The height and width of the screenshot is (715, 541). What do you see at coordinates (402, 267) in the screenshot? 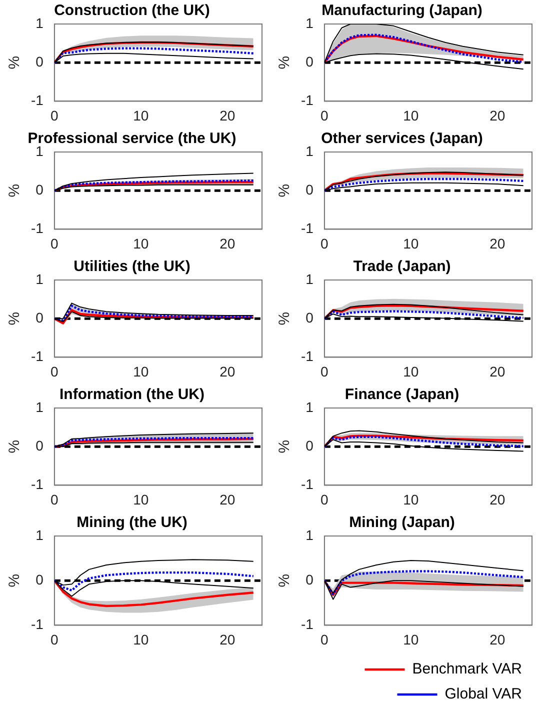
I see `chart-title: Trade (Japan)` at bounding box center [402, 267].